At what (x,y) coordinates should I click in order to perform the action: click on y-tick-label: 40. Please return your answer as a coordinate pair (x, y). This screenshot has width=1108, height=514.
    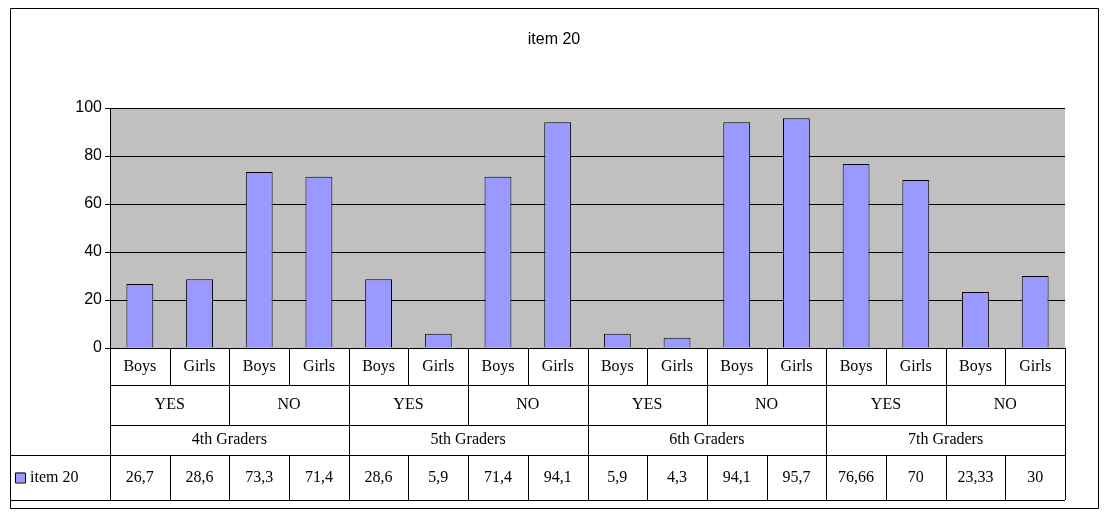
    Looking at the image, I should click on (93, 251).